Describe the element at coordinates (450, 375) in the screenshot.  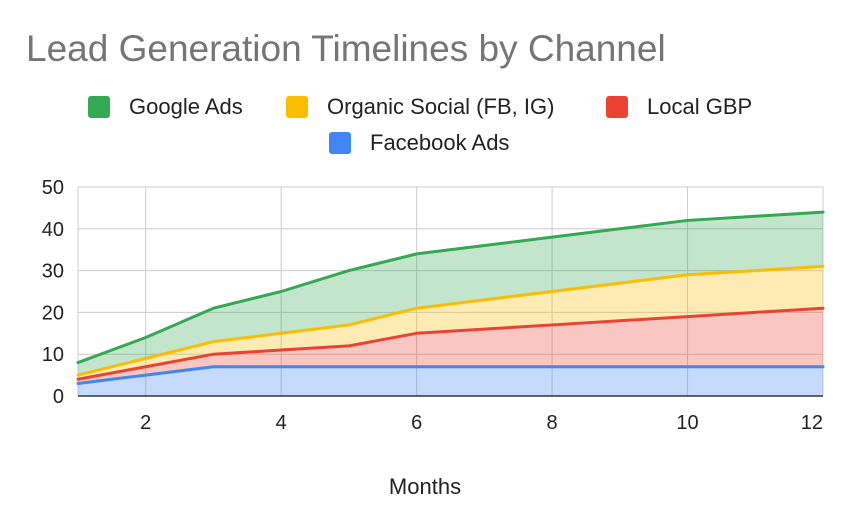
I see `series-line-facebook-ads` at that location.